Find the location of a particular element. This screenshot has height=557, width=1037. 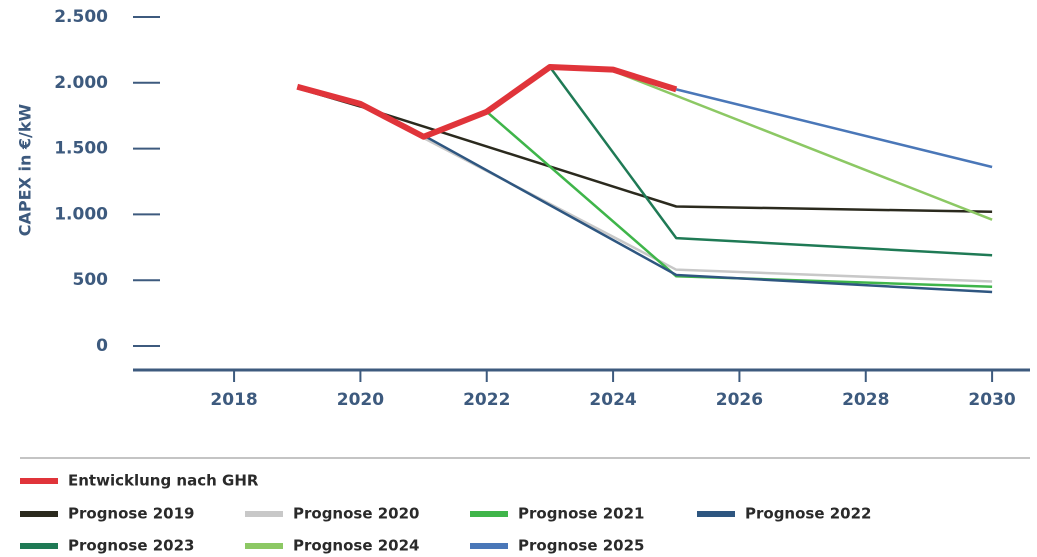

legend-label: Prognose 2019 is located at coordinates (131, 514).